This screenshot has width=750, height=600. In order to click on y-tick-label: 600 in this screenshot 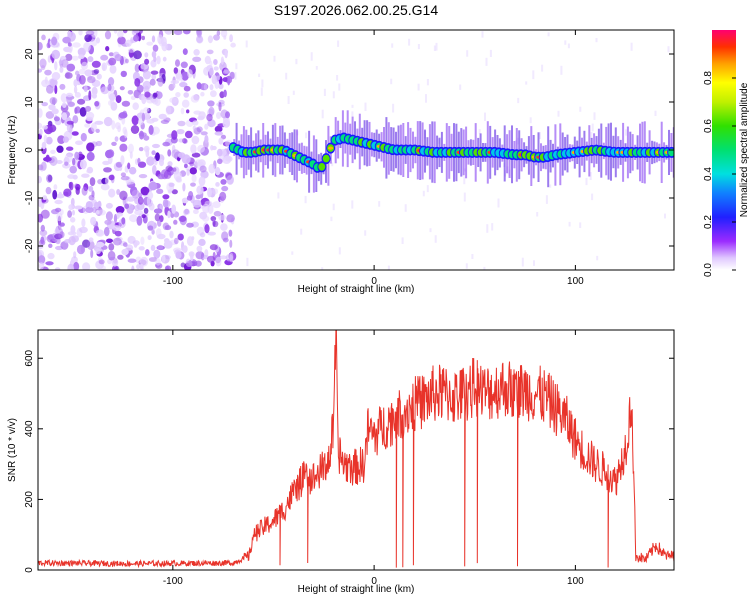, I will do `click(29, 357)`.